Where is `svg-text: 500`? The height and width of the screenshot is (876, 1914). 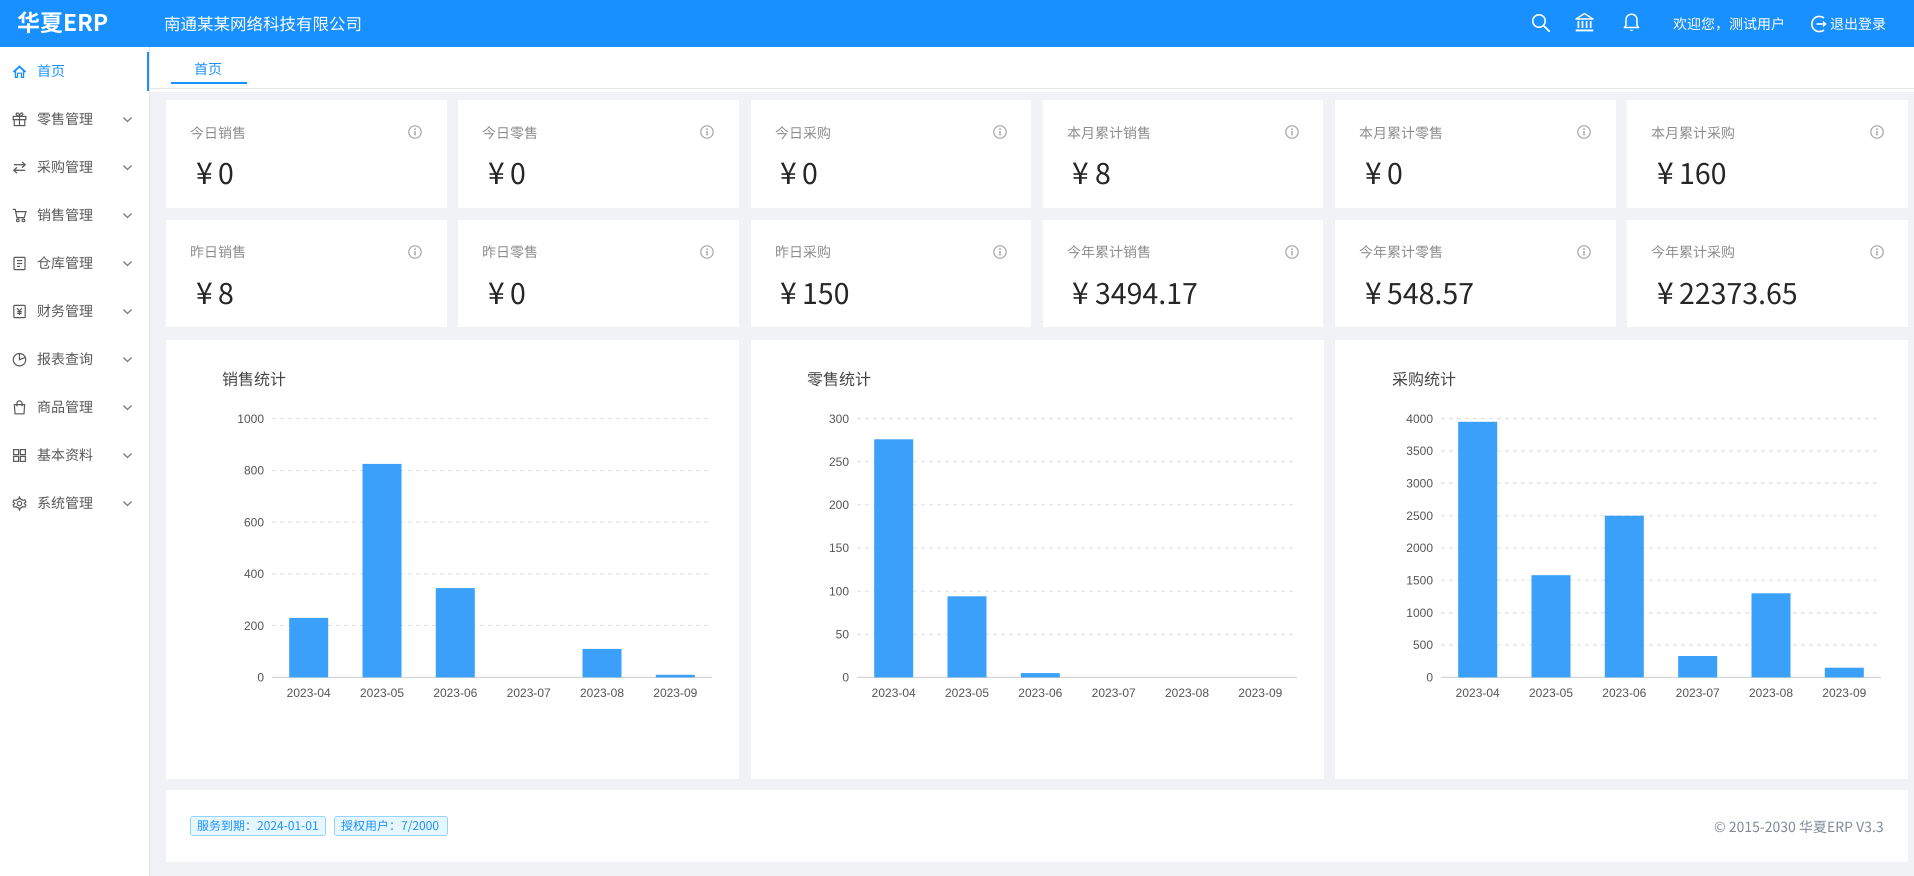 svg-text: 500 is located at coordinates (1423, 645).